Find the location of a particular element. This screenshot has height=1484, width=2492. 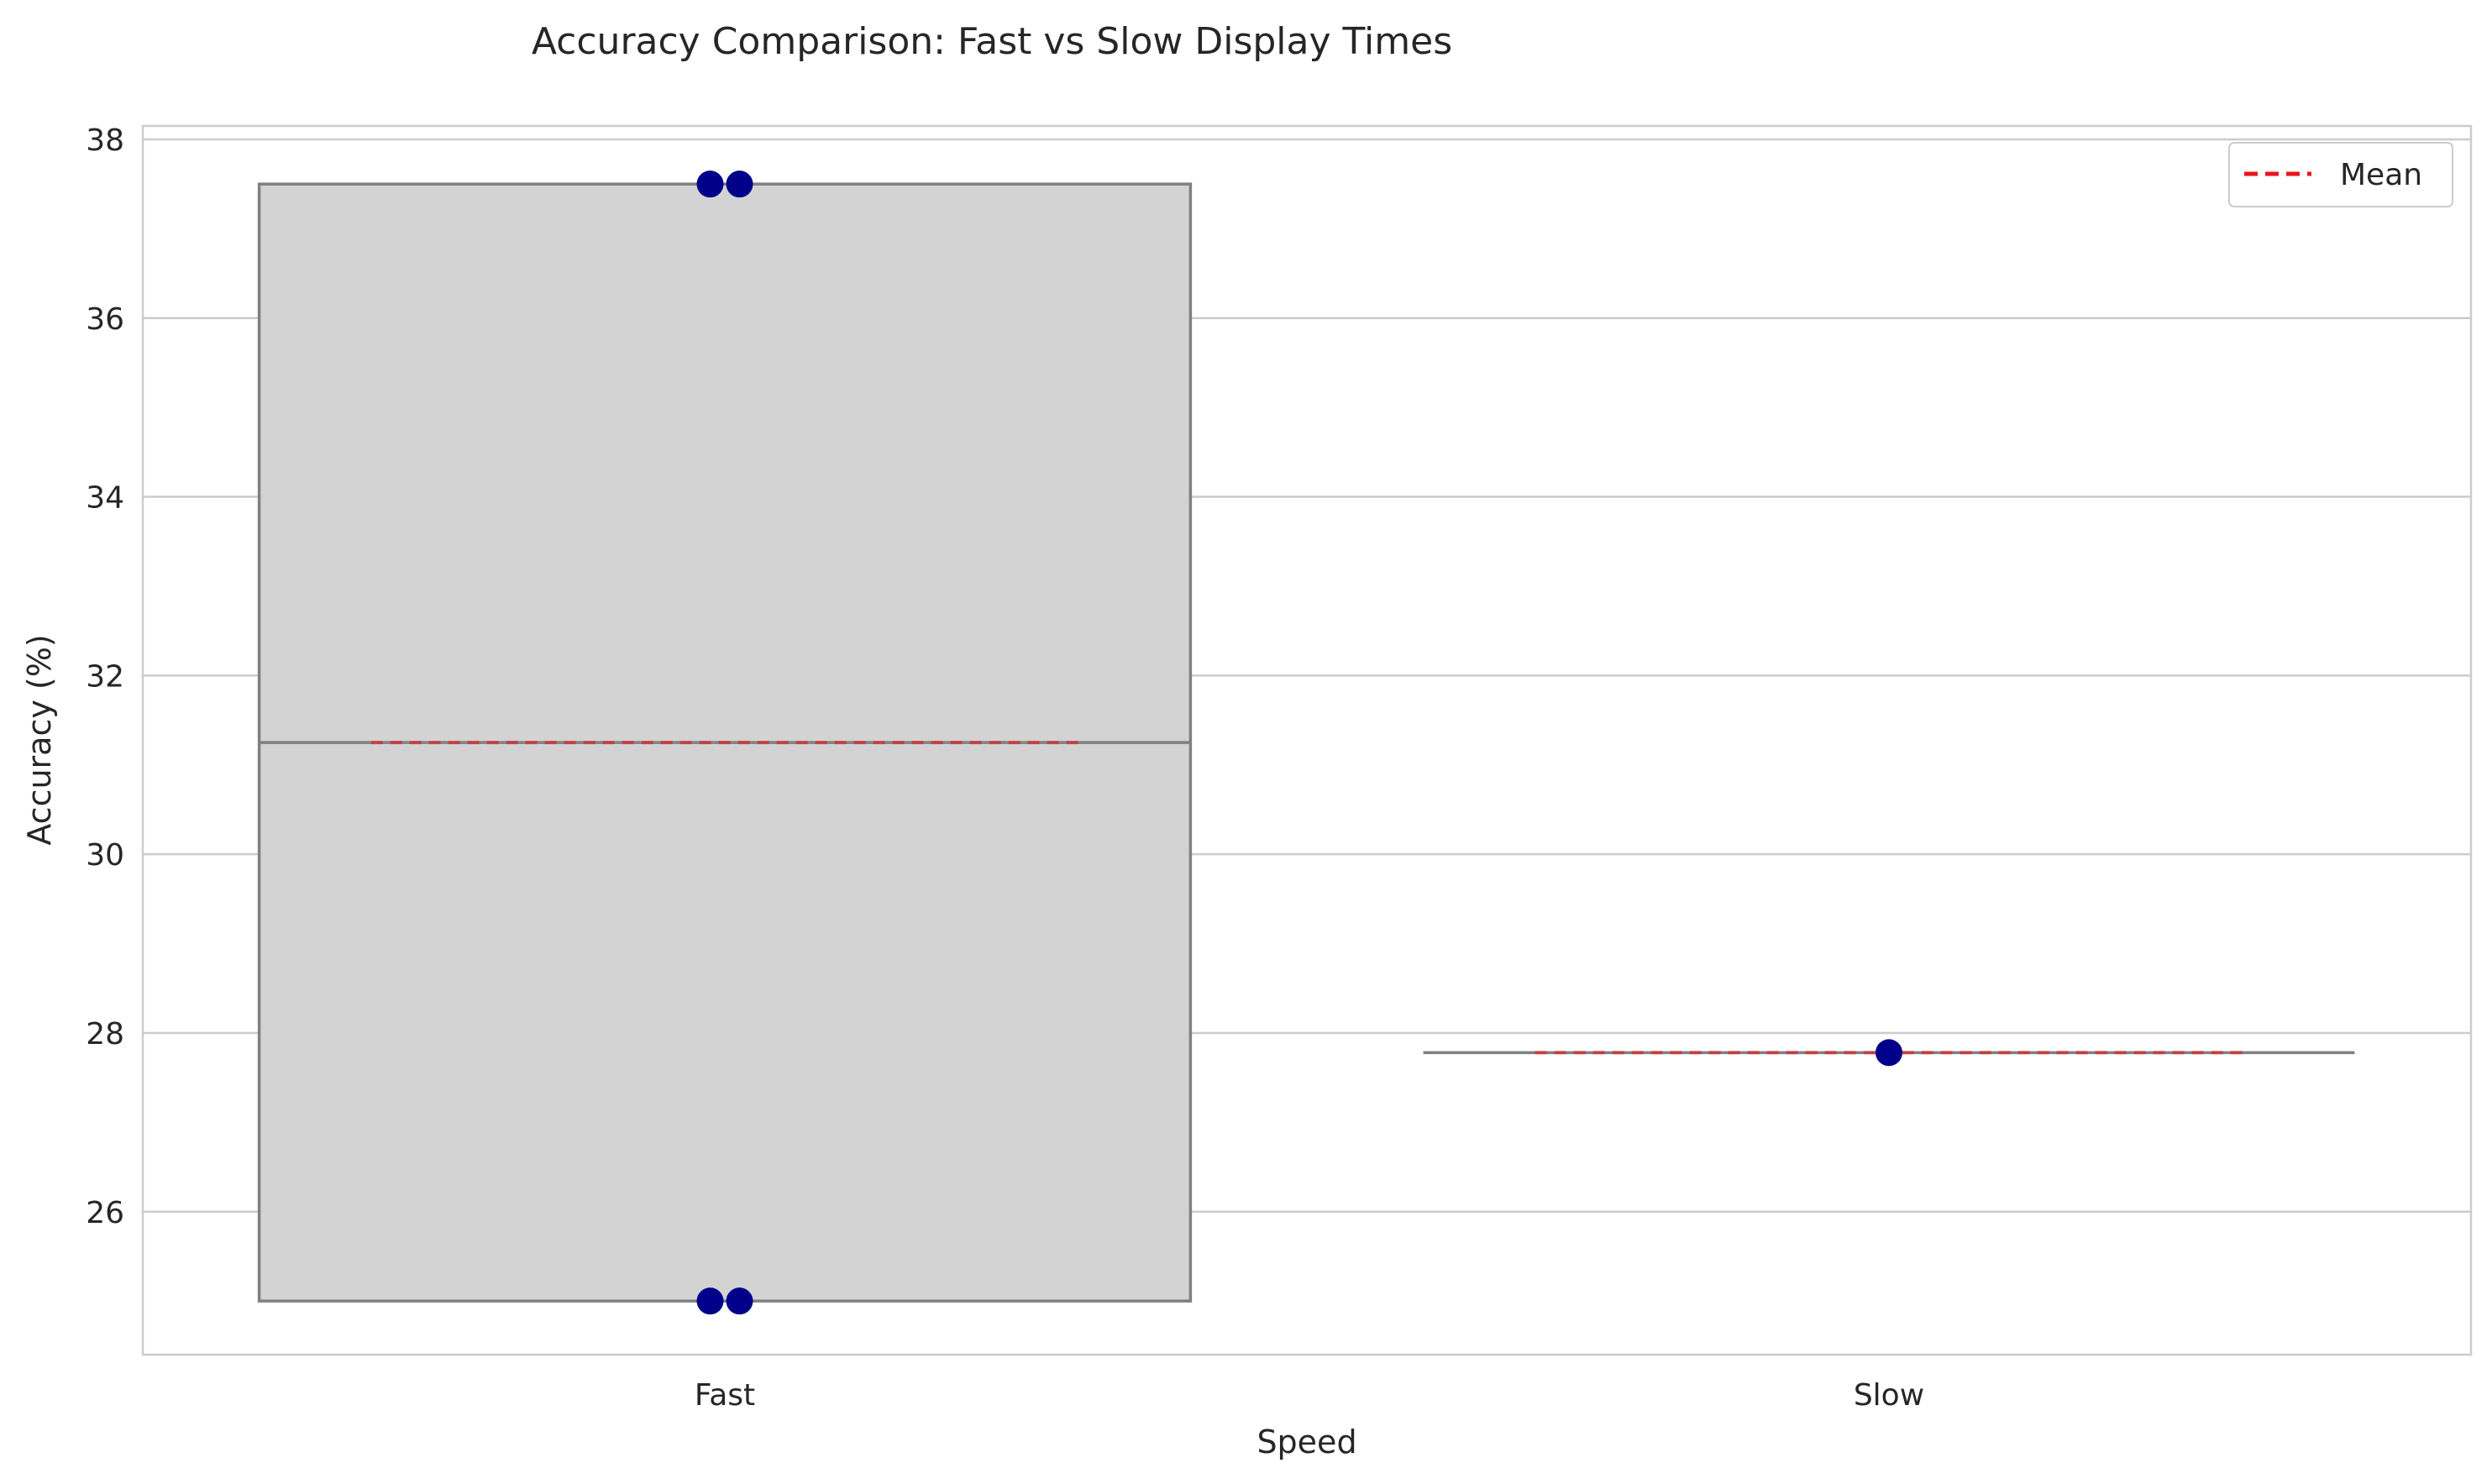

y-tick-label: 34 is located at coordinates (105, 499).